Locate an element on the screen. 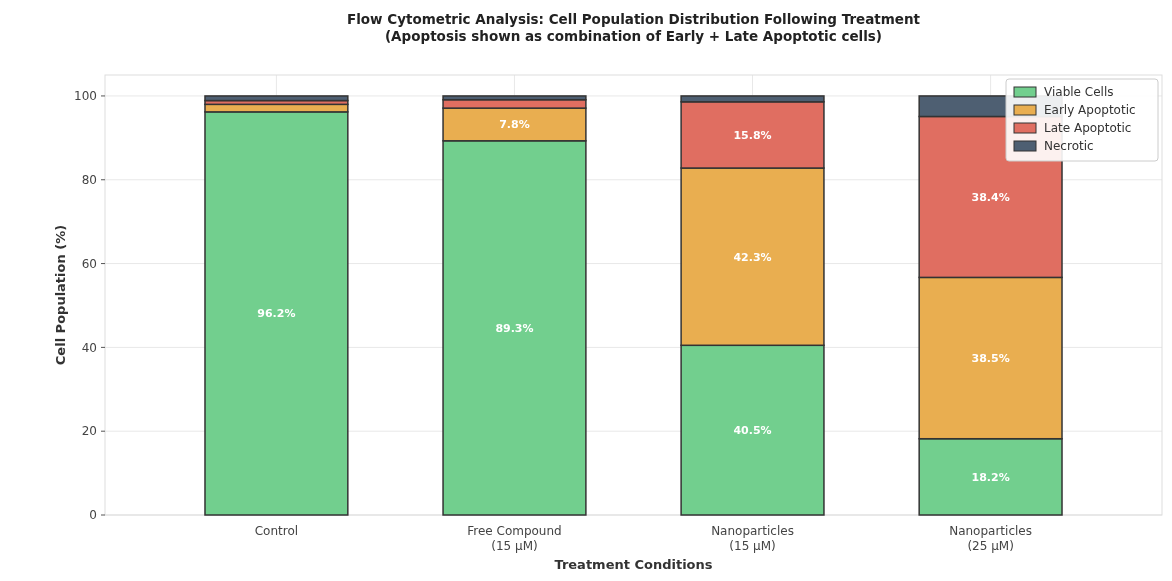 This screenshot has width=1172, height=581. y-tick-label: 100 is located at coordinates (85, 96).